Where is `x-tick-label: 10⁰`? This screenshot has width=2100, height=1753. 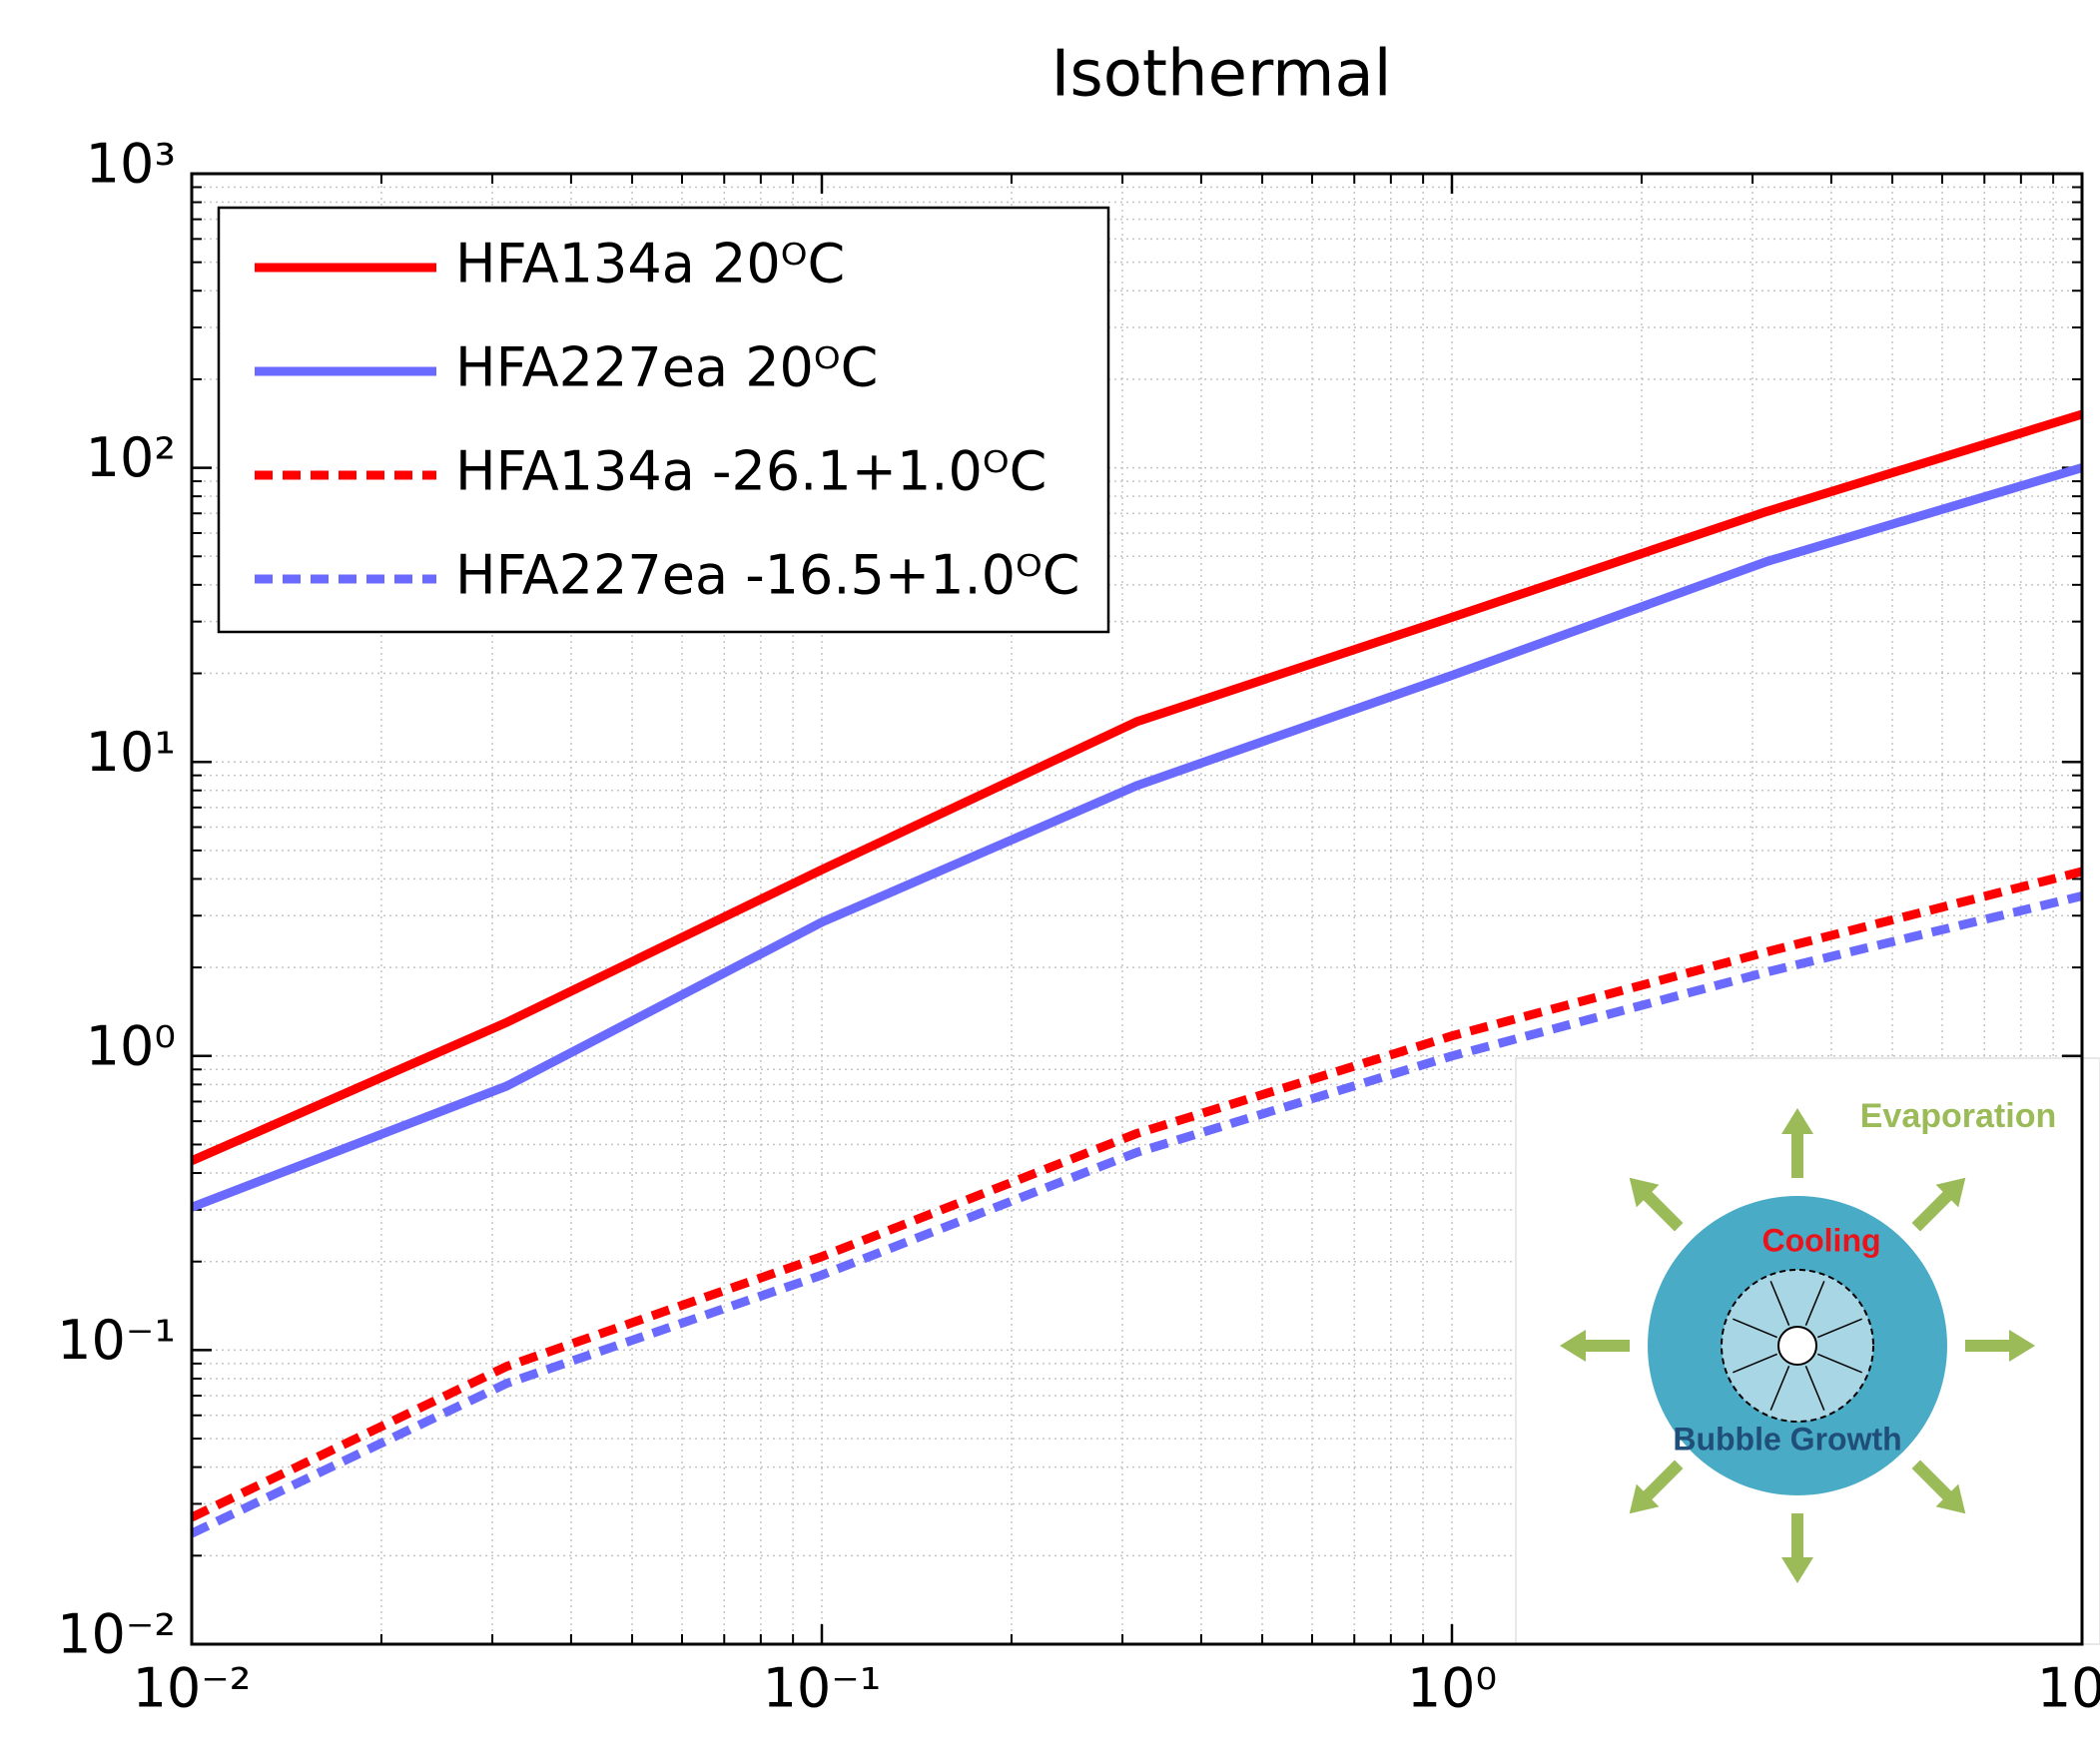
x-tick-label: 10⁰ is located at coordinates (1452, 1688).